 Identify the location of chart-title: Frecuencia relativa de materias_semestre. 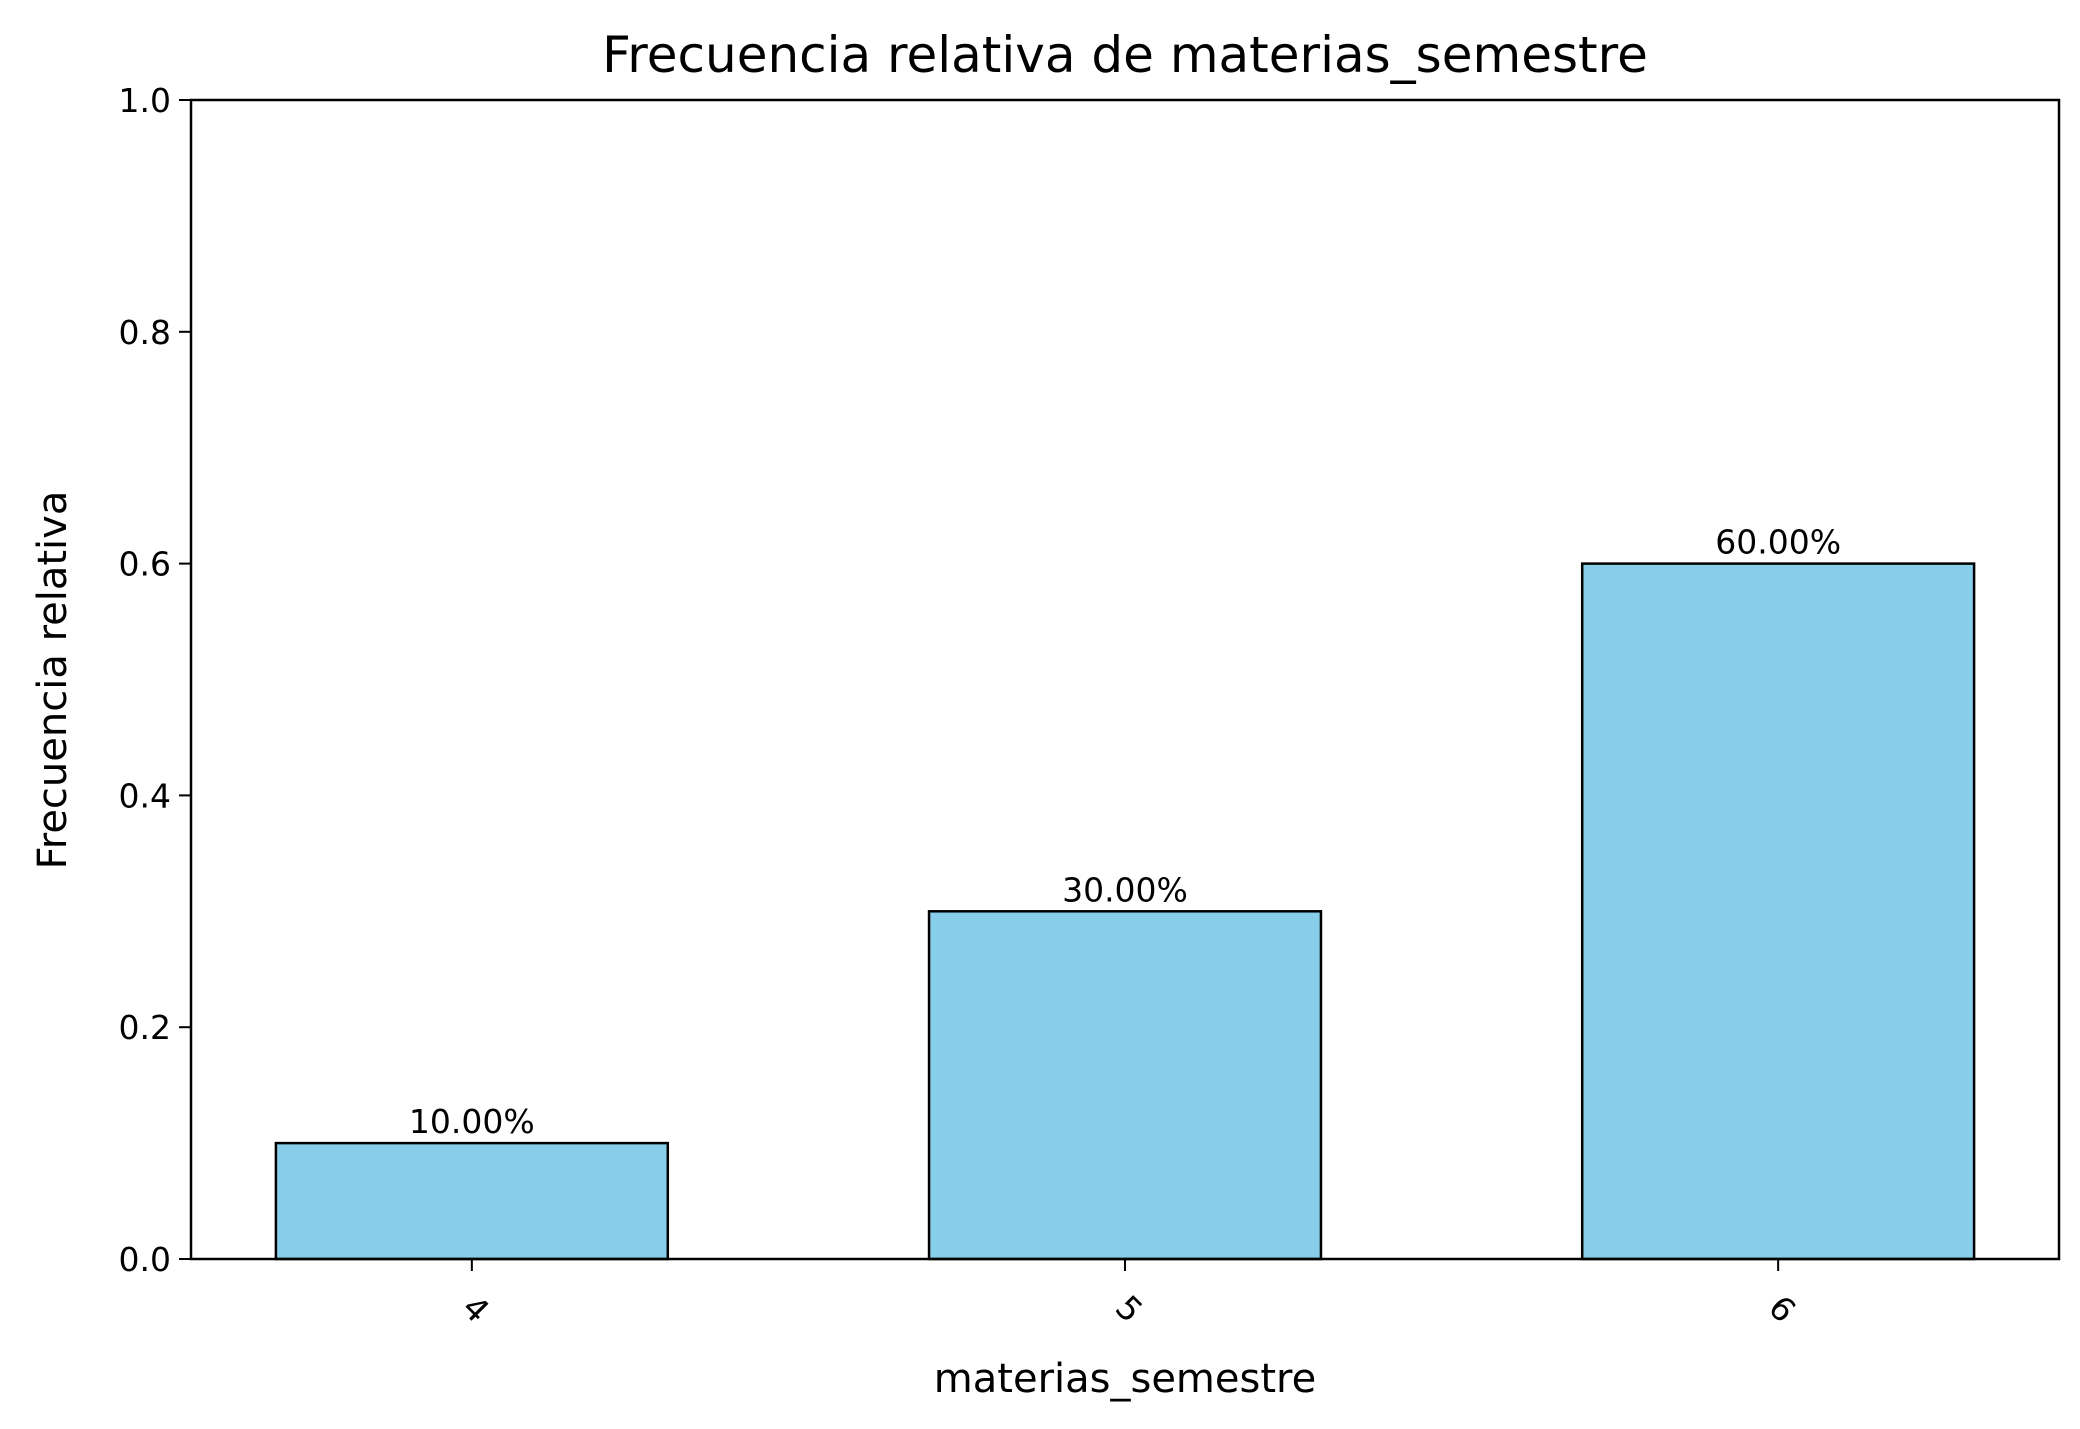
(1125, 55).